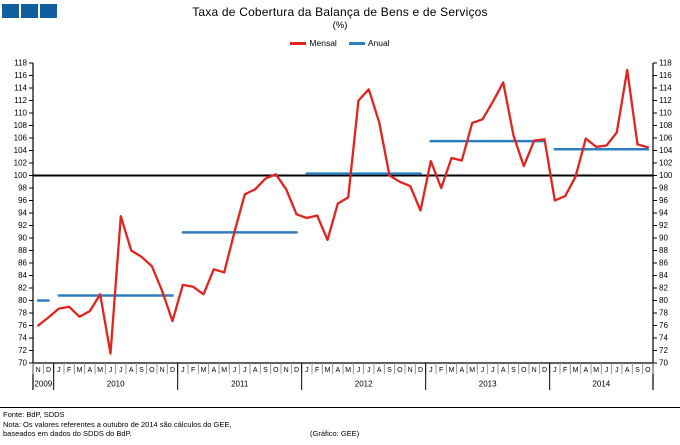 The height and width of the screenshot is (445, 680). What do you see at coordinates (665, 63) in the screenshot?
I see `svg-text: 118` at bounding box center [665, 63].